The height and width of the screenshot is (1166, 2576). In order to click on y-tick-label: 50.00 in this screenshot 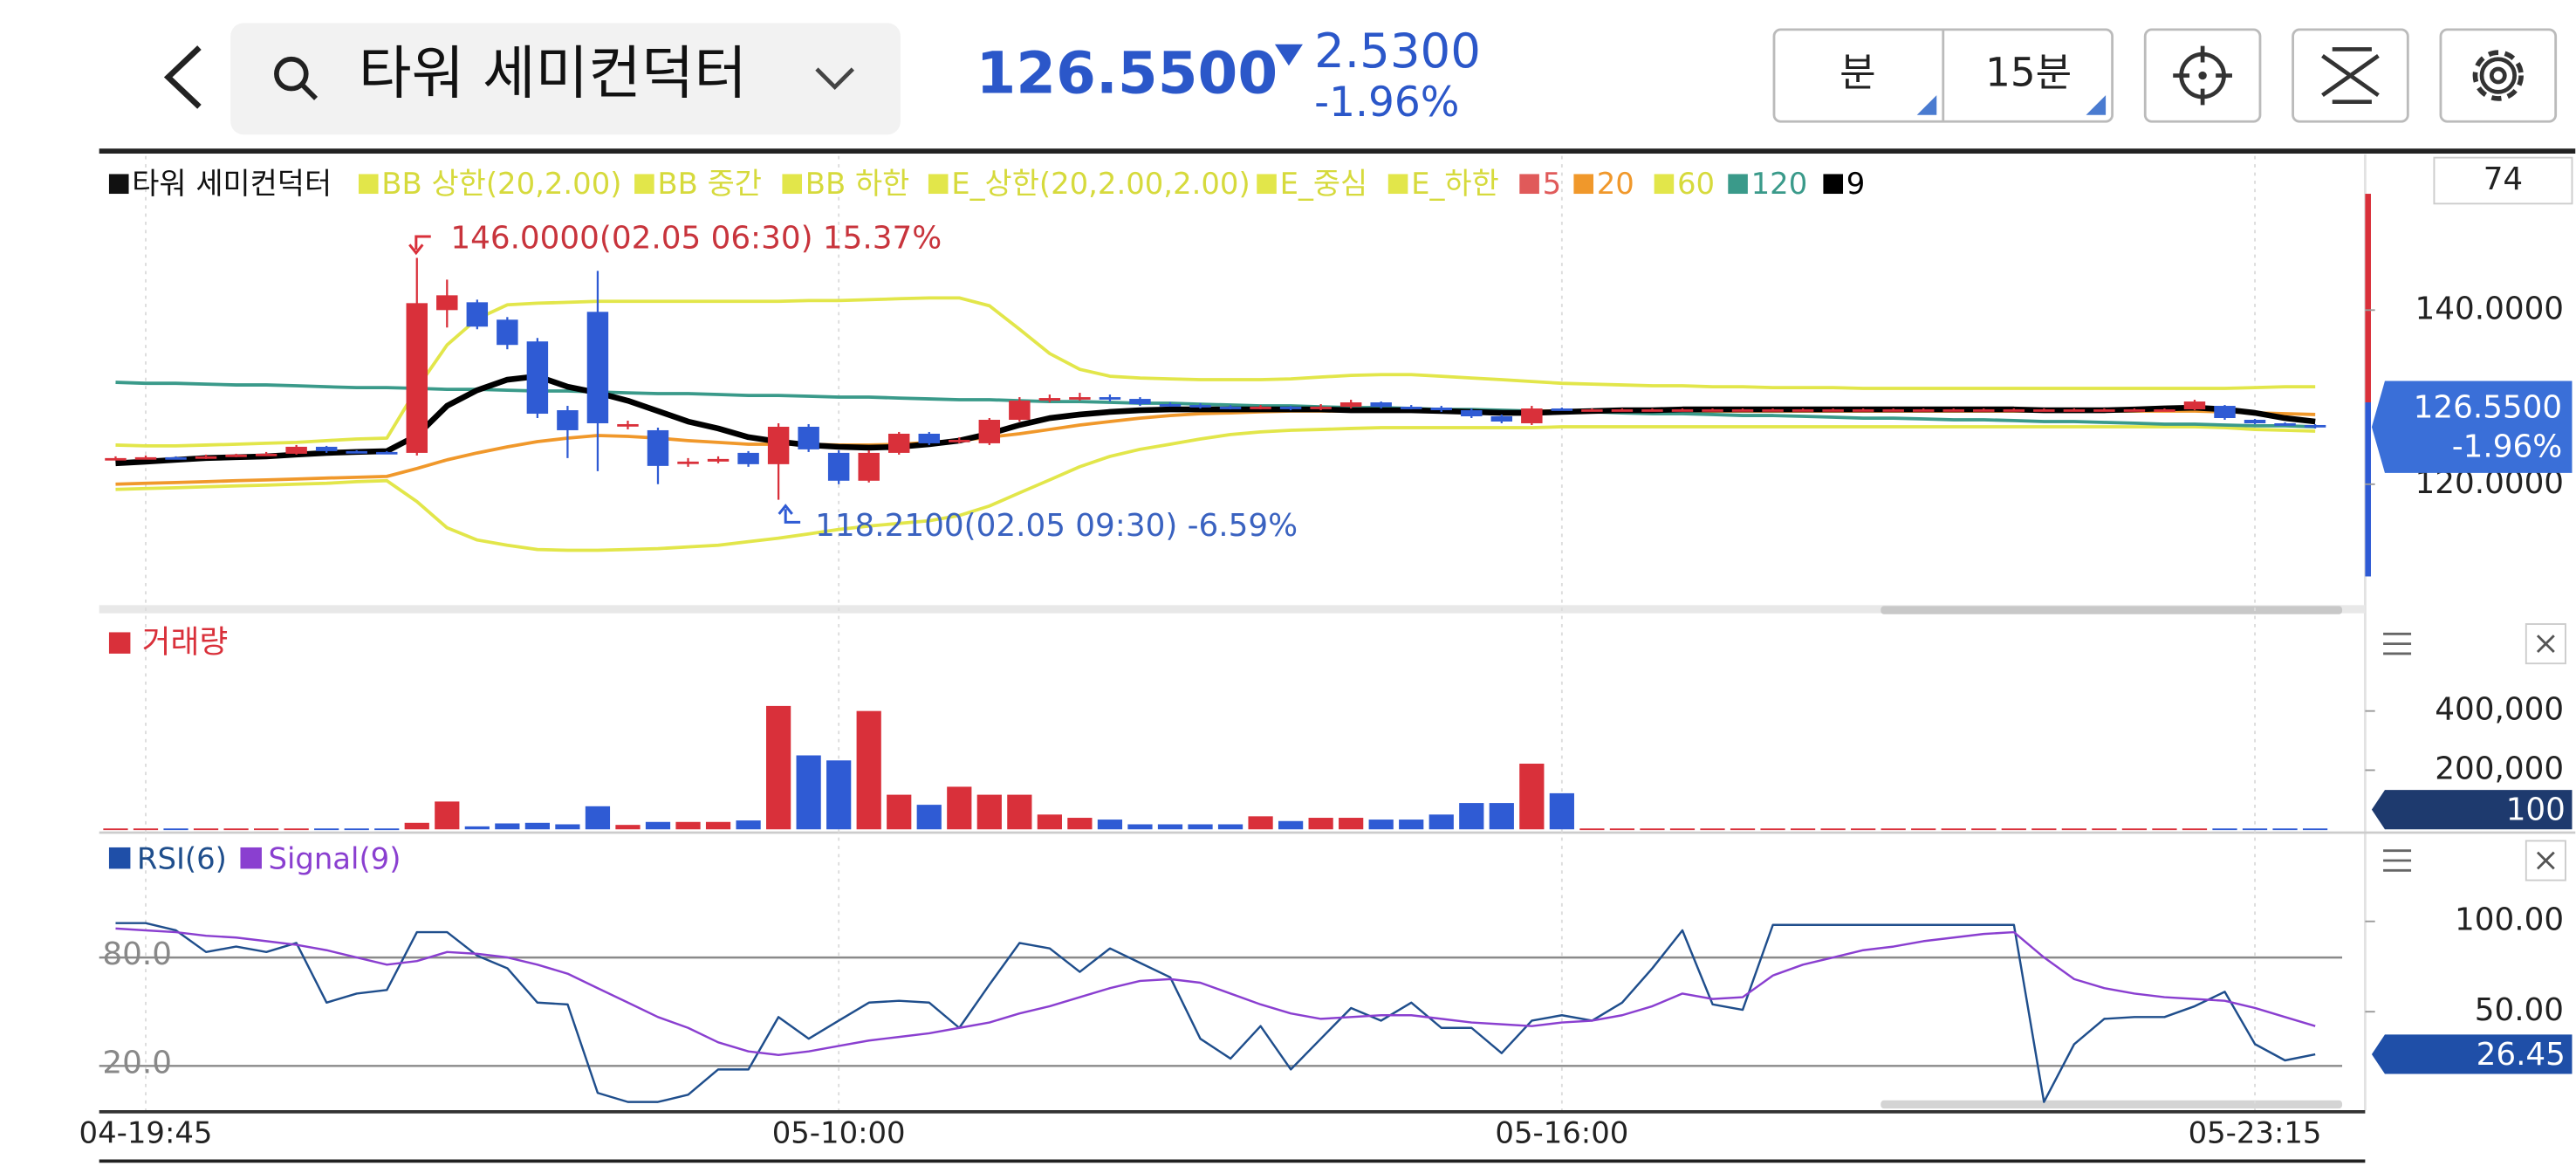, I will do `click(2519, 1010)`.